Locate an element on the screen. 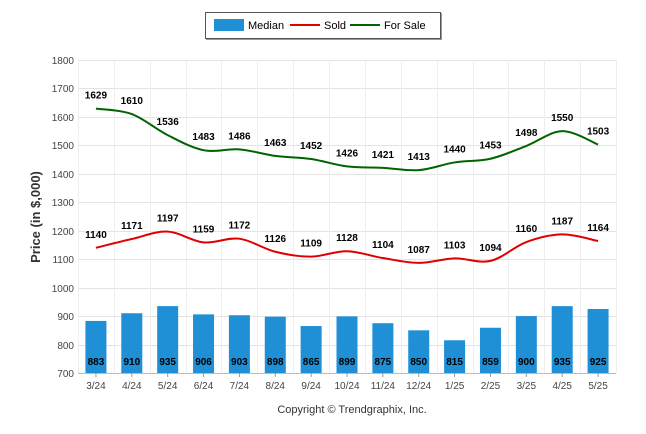 This screenshot has width=646, height=434. for-sale-value-label: 1453 is located at coordinates (490, 146).